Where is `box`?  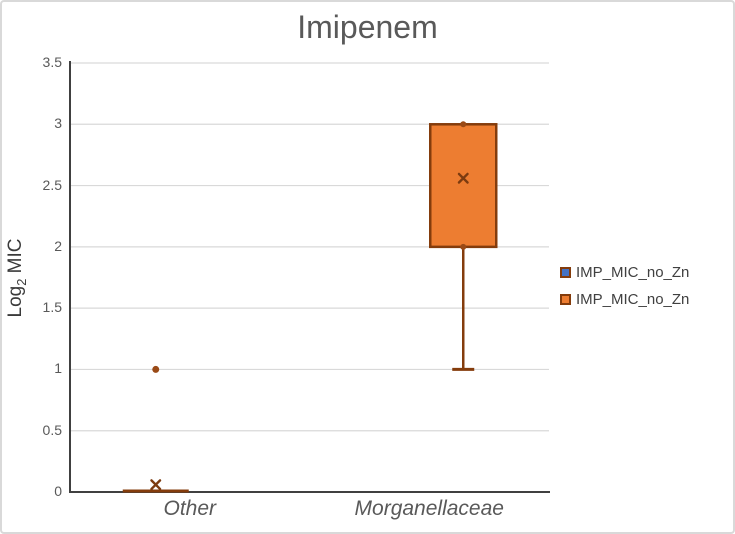
box is located at coordinates (463, 186).